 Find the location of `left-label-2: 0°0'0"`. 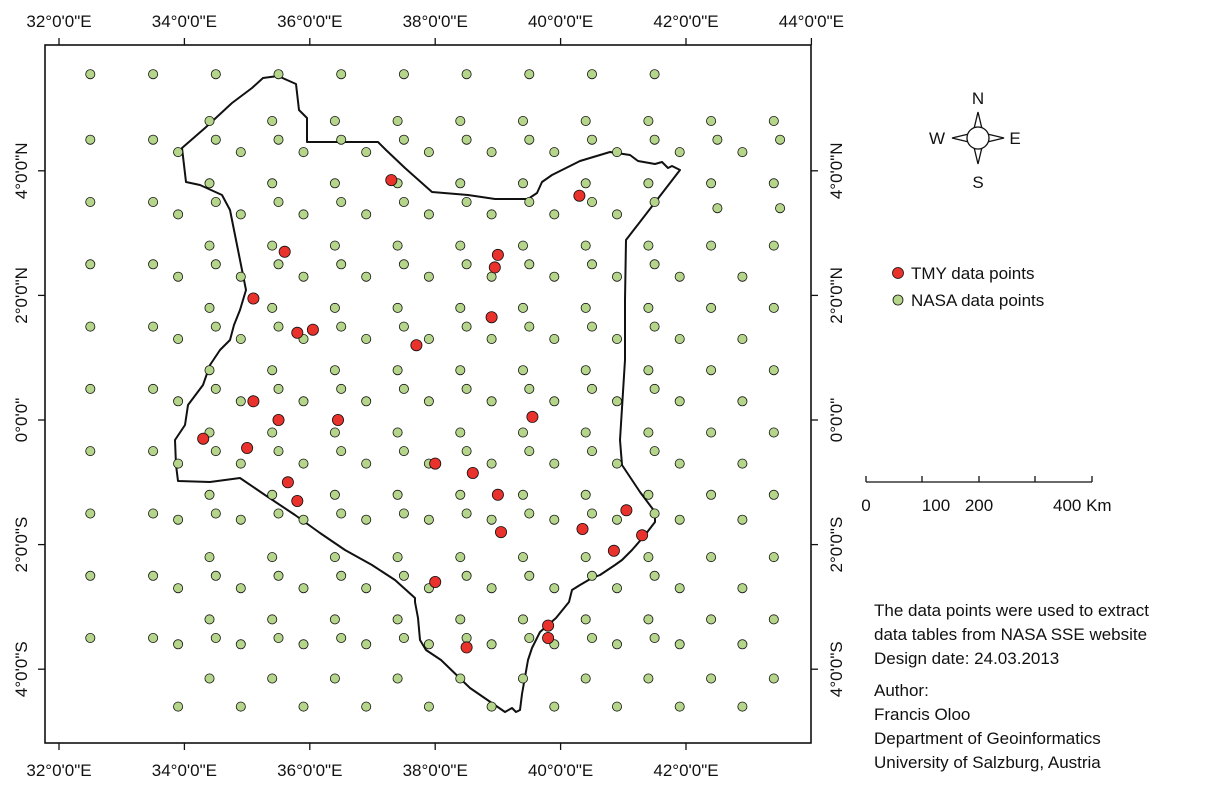

left-label-2: 0°0'0" is located at coordinates (21, 420).